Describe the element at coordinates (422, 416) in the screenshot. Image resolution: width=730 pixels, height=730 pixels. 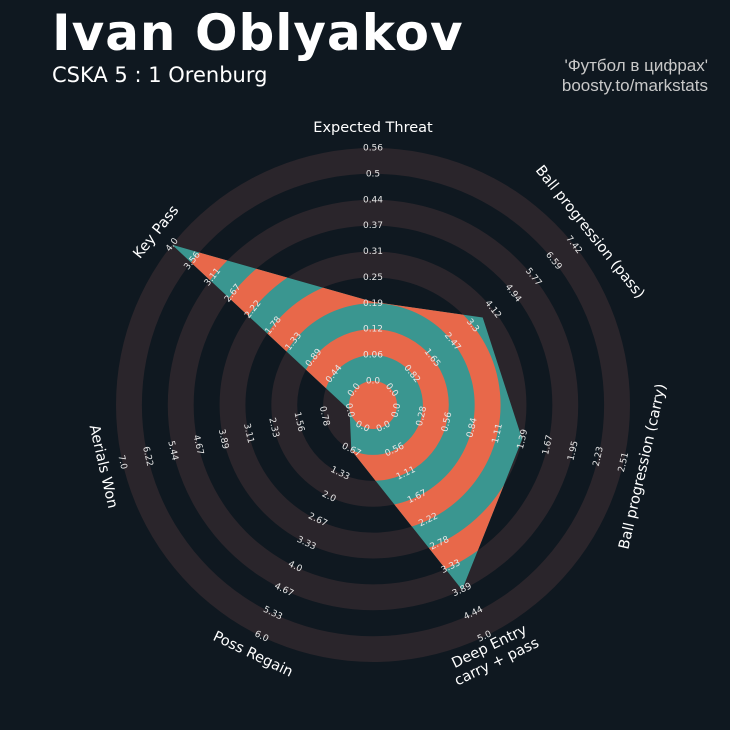
I see `tick-label: 0.28` at that location.